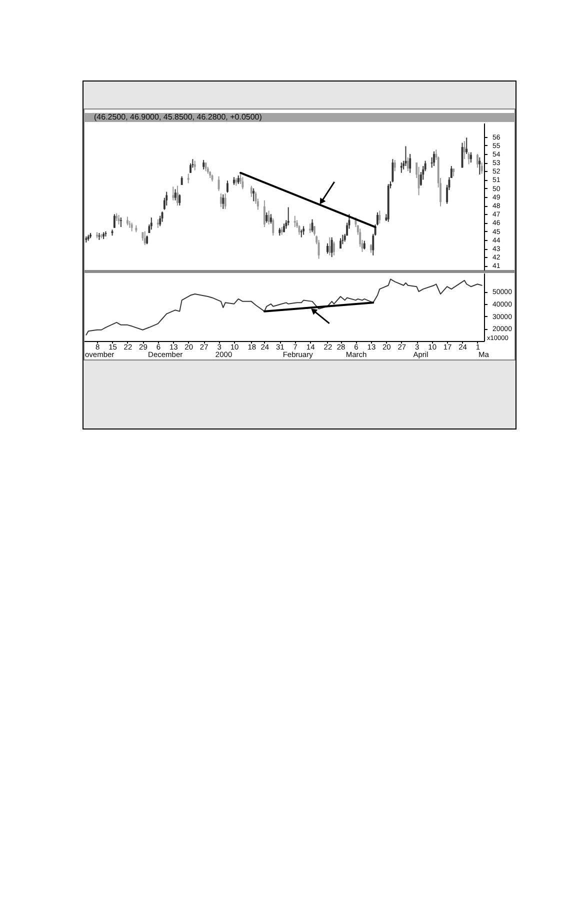 Image resolution: width=581 pixels, height=918 pixels. Describe the element at coordinates (178, 117) in the screenshot. I see `chart-title: (46.2500, 46.9000, 45.8500, 46.2800, +0.0500)` at that location.